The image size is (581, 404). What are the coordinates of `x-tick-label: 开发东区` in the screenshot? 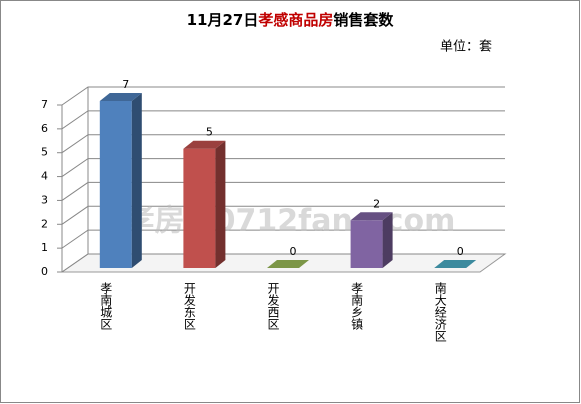 It's located at (189, 306).